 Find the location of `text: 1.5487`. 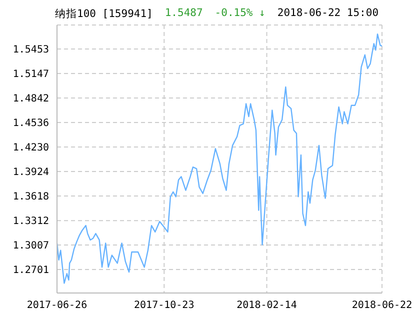

text: 1.5487 is located at coordinates (183, 14).